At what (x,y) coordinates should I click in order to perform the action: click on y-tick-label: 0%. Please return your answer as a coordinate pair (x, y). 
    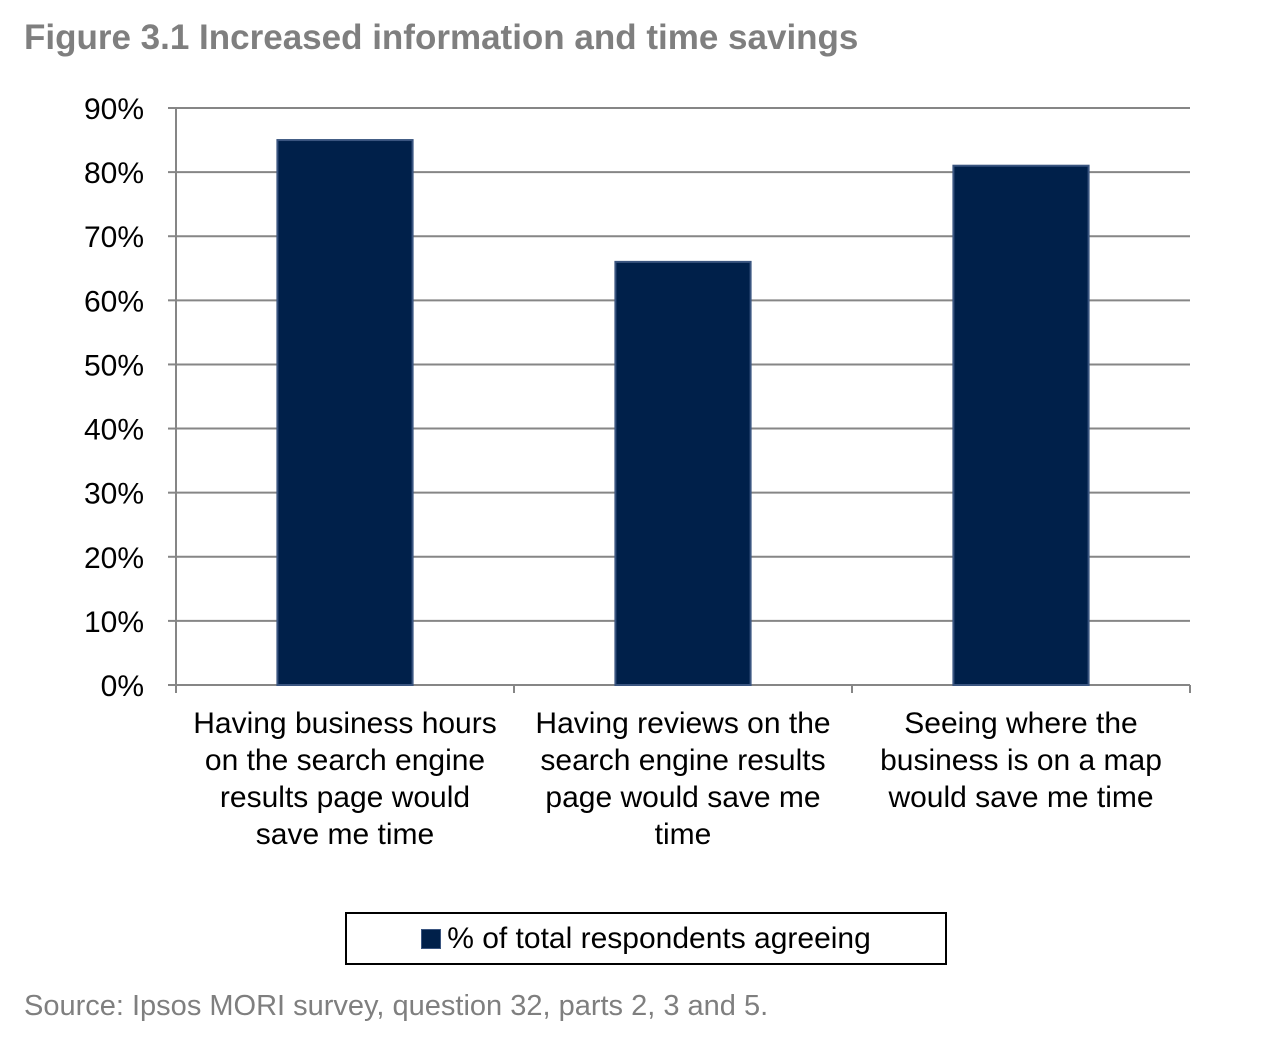
    Looking at the image, I should click on (122, 686).